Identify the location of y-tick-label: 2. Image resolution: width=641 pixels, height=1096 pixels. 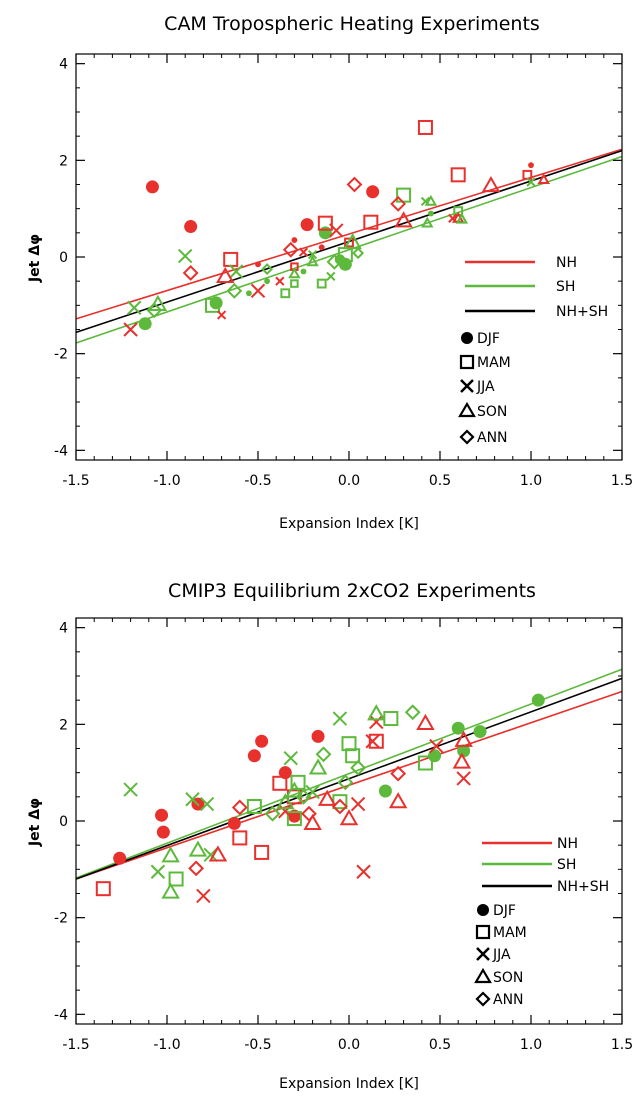
(63, 161).